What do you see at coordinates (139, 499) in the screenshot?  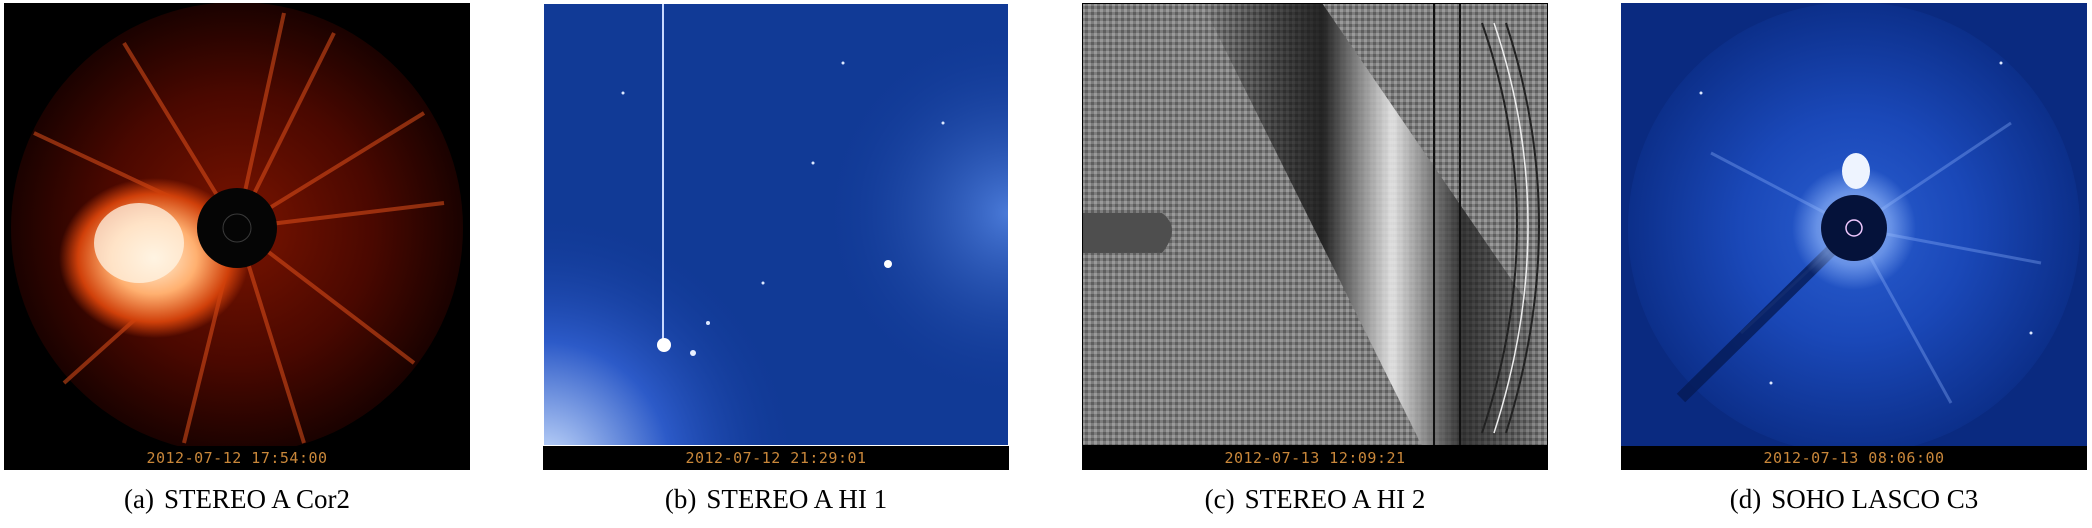 I see `caption-tag: (a)` at bounding box center [139, 499].